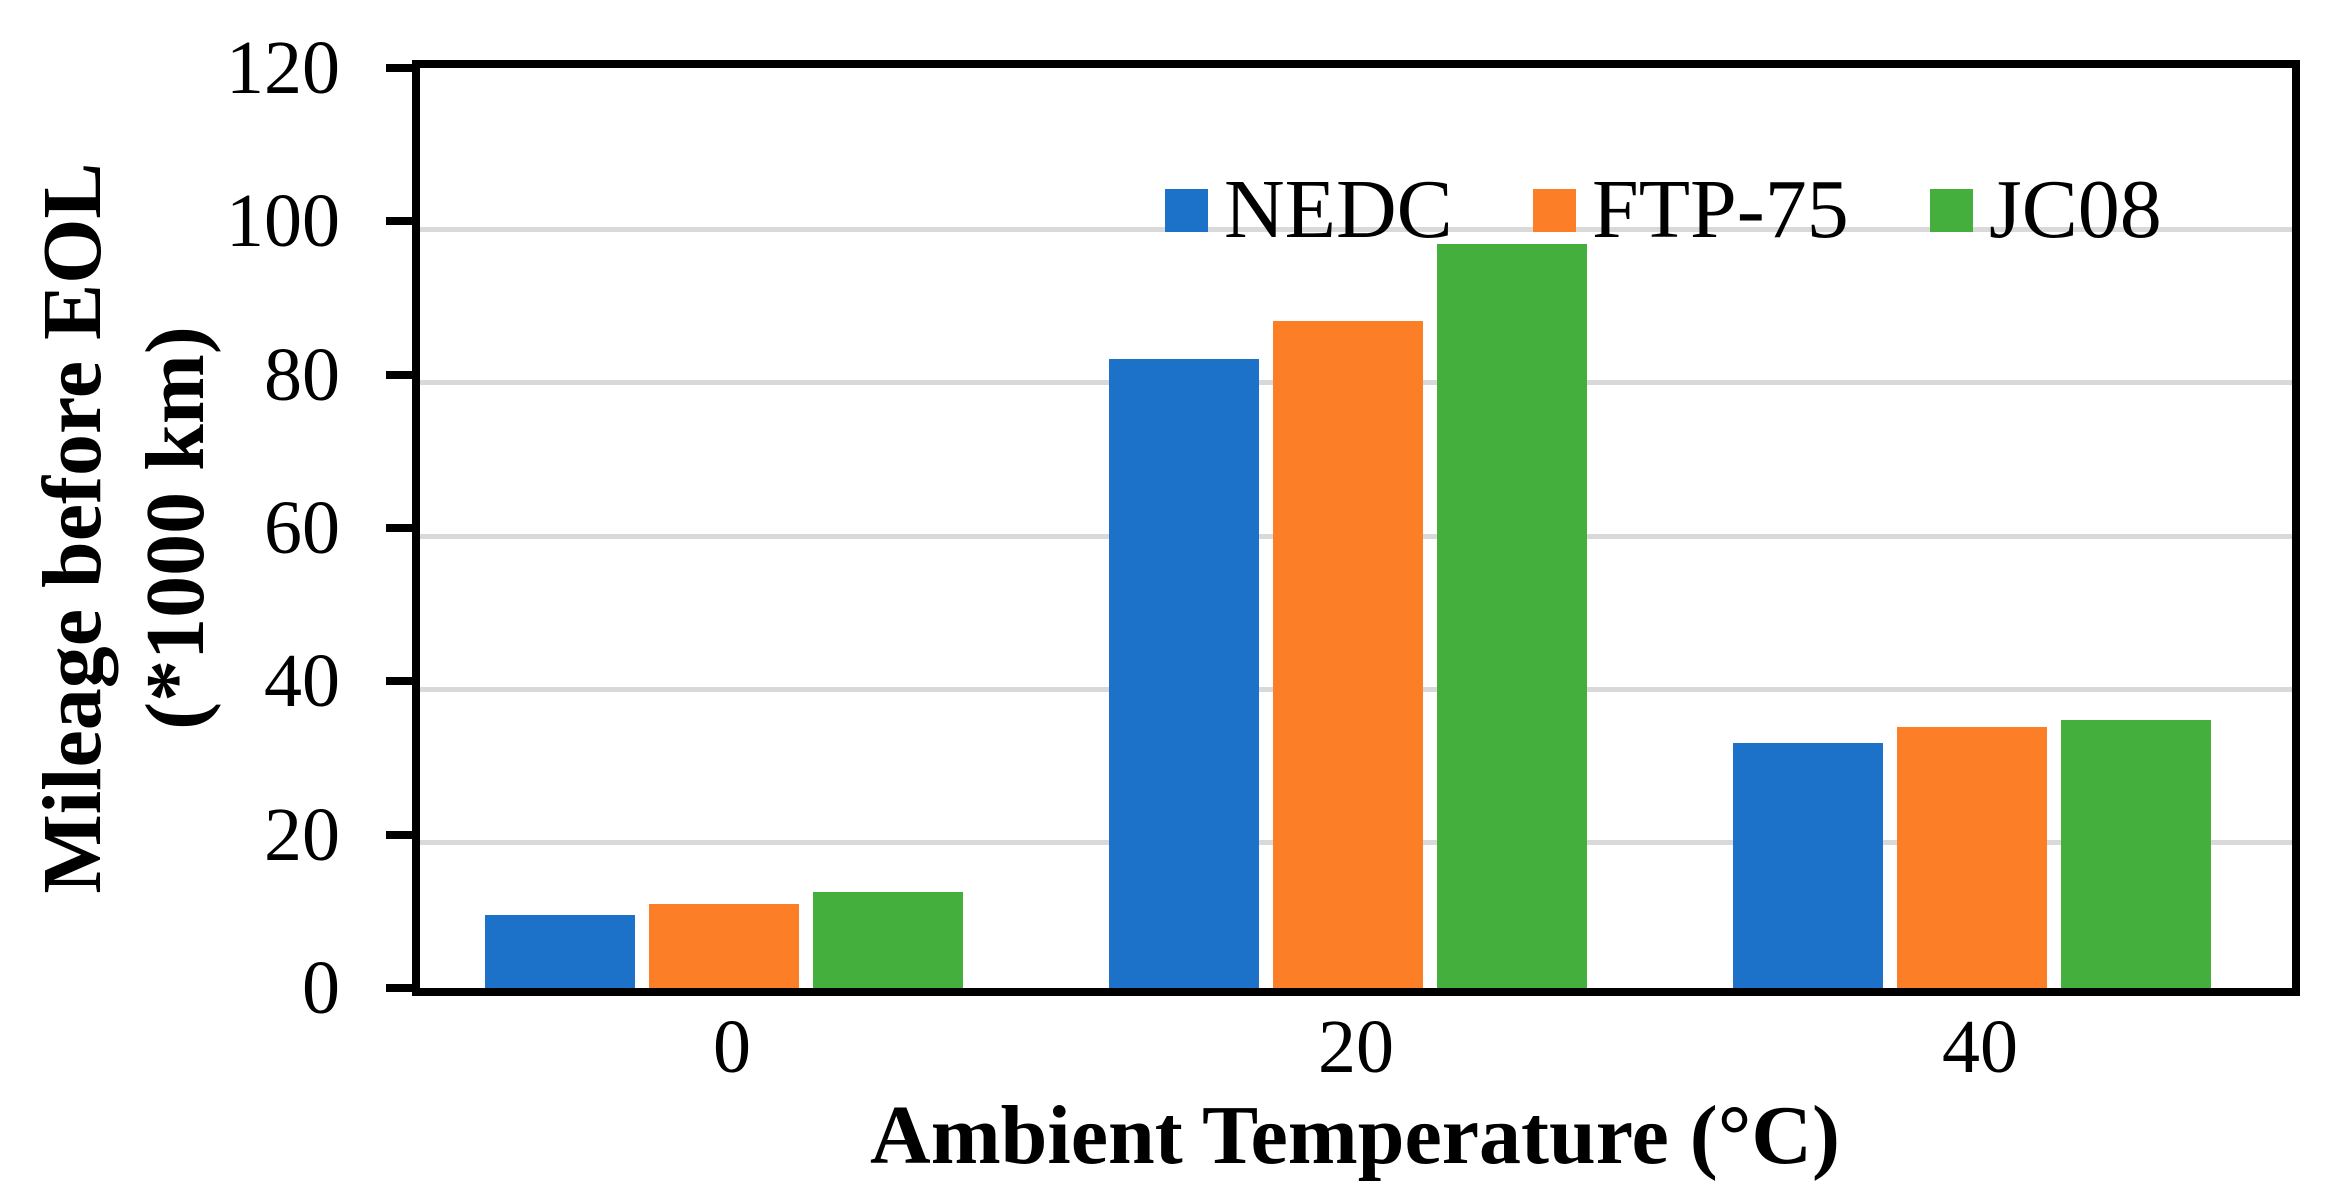 The image size is (2333, 1202). What do you see at coordinates (1186, 210) in the screenshot?
I see `legend-swatch-nedc` at bounding box center [1186, 210].